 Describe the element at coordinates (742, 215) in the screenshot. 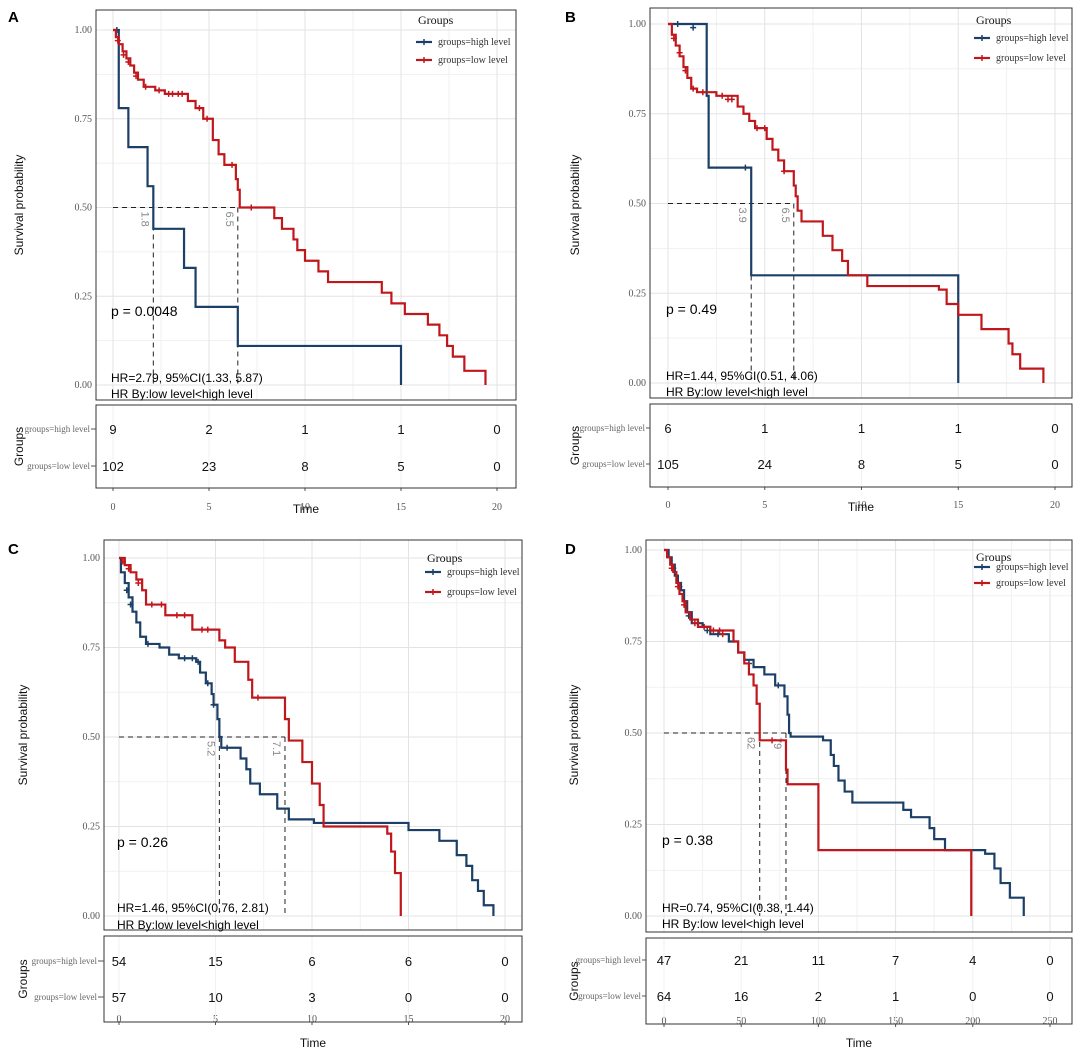

I see `median-label: 3.9` at that location.